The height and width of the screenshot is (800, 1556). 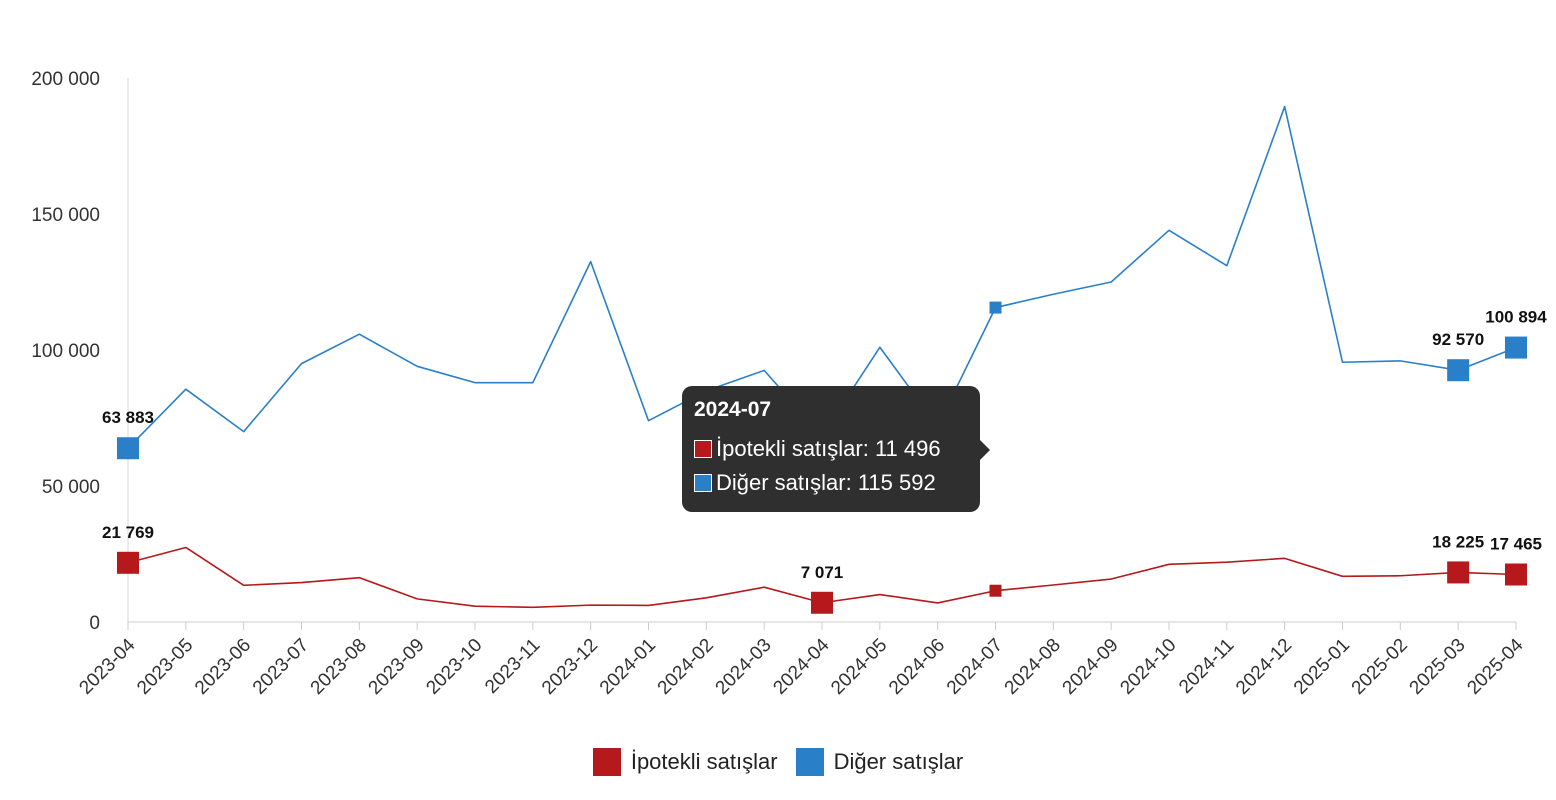 I want to click on legend-label: Diğer satışlar, so click(x=898, y=761).